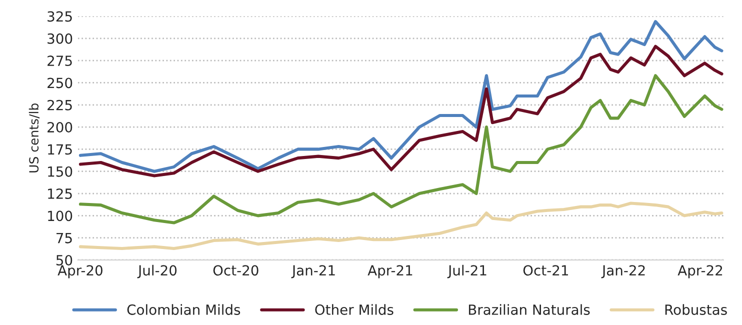 The width and height of the screenshot is (742, 325). What do you see at coordinates (60, 61) in the screenshot?
I see `y-tick-label: 275` at bounding box center [60, 61].